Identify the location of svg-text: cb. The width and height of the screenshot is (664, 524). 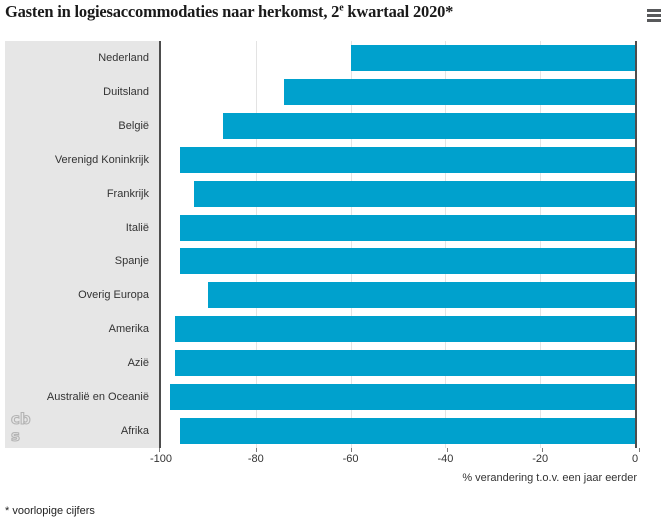
(21, 419).